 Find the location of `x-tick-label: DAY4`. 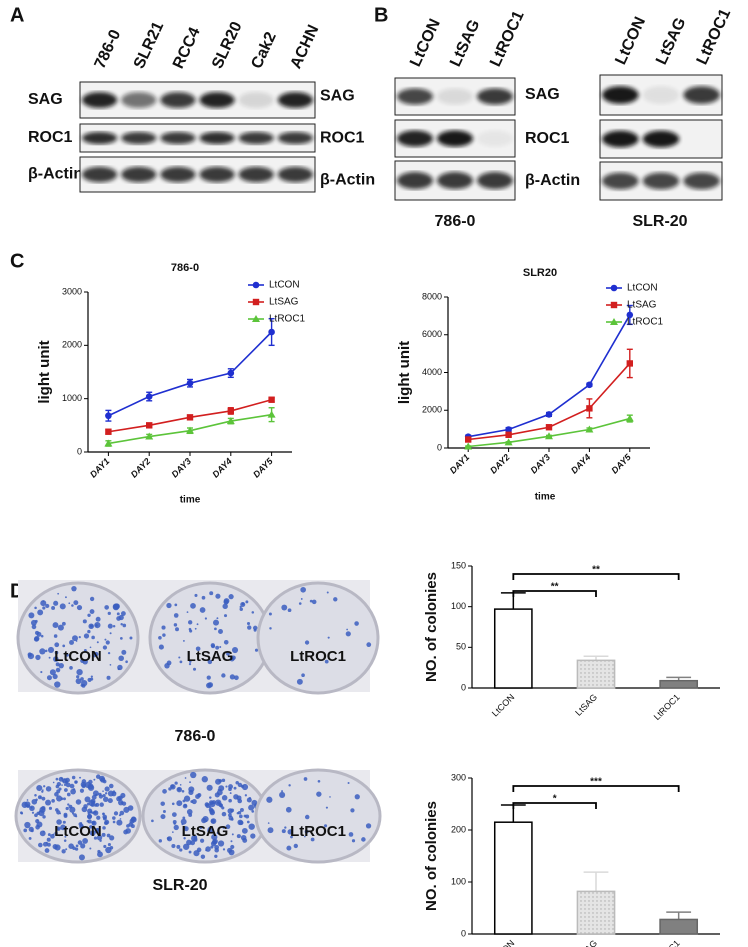

x-tick-label: DAY4 is located at coordinates (581, 464).